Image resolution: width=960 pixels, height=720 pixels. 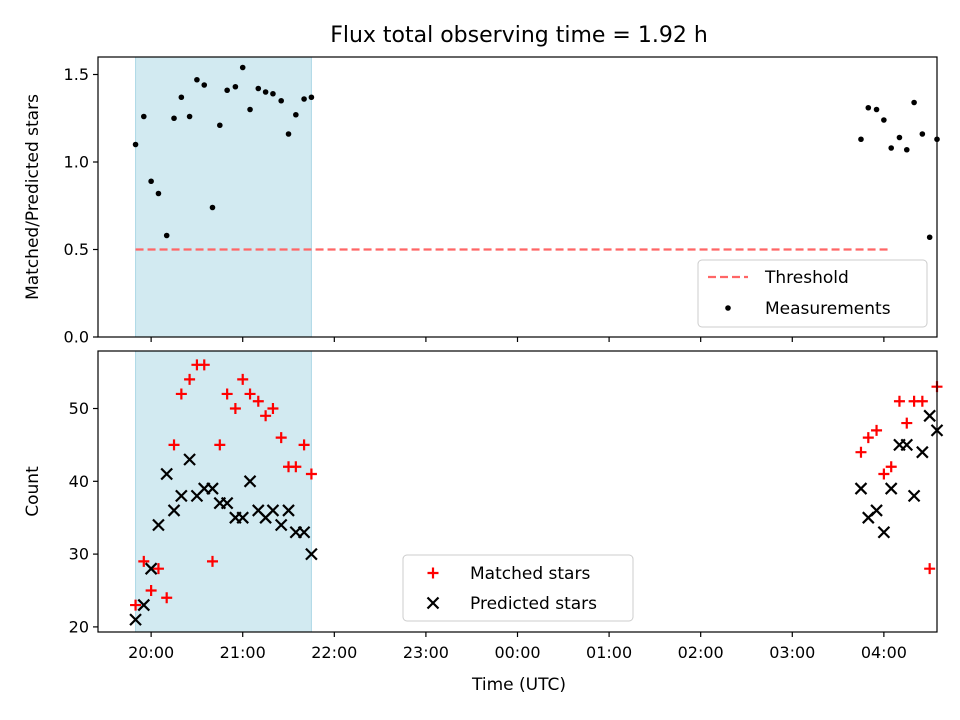 What do you see at coordinates (79, 408) in the screenshot?
I see `y-tick-label: 50` at bounding box center [79, 408].